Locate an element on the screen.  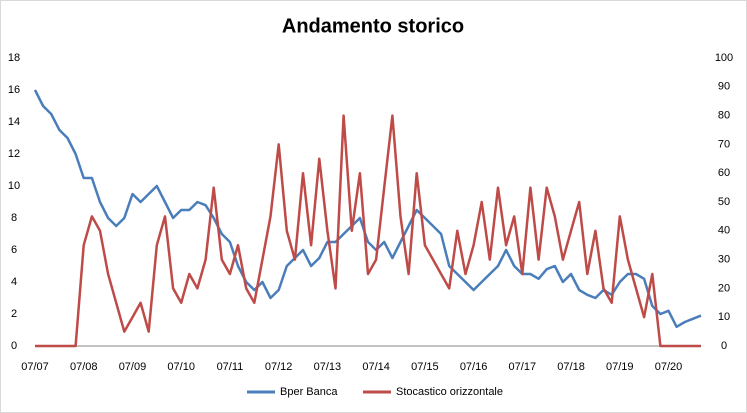
x-tick-label: 07/09 is located at coordinates (133, 367).